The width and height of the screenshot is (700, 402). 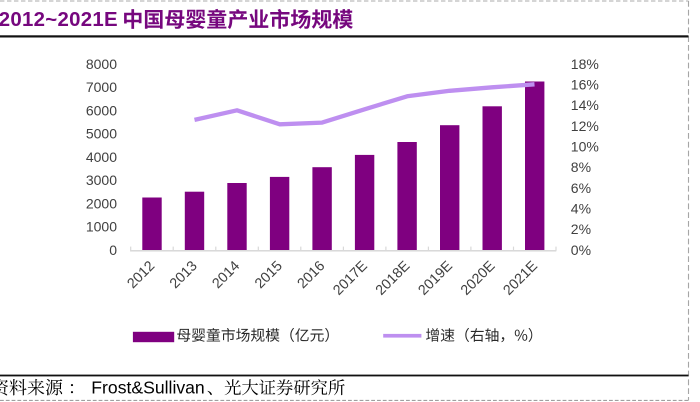 I want to click on svg-text: 6000, so click(x=101, y=110).